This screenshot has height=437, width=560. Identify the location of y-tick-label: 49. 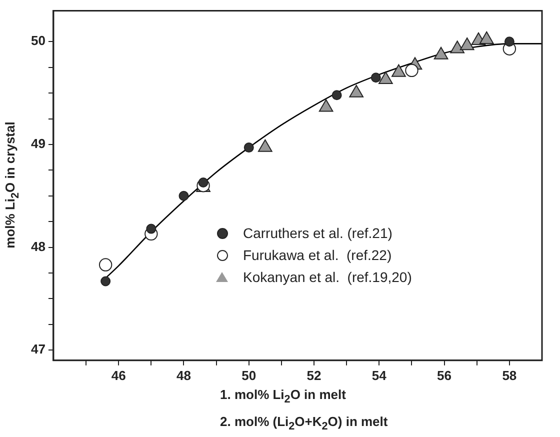
(38, 144).